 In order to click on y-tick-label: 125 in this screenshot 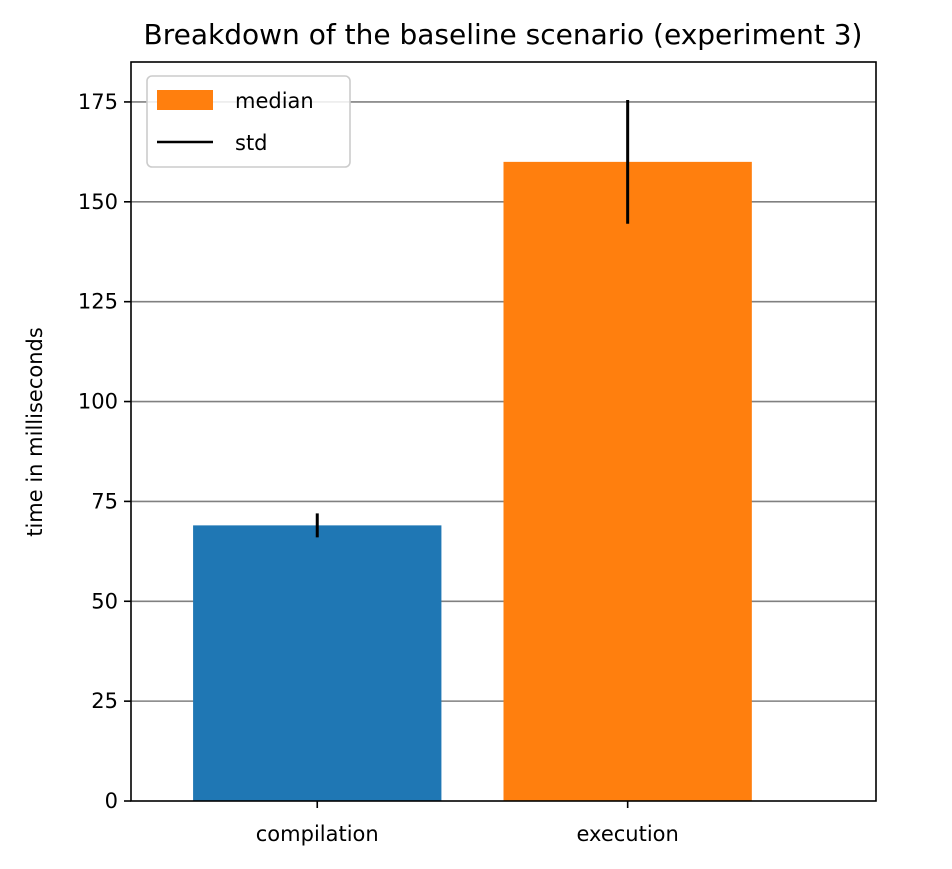, I will do `click(98, 302)`.